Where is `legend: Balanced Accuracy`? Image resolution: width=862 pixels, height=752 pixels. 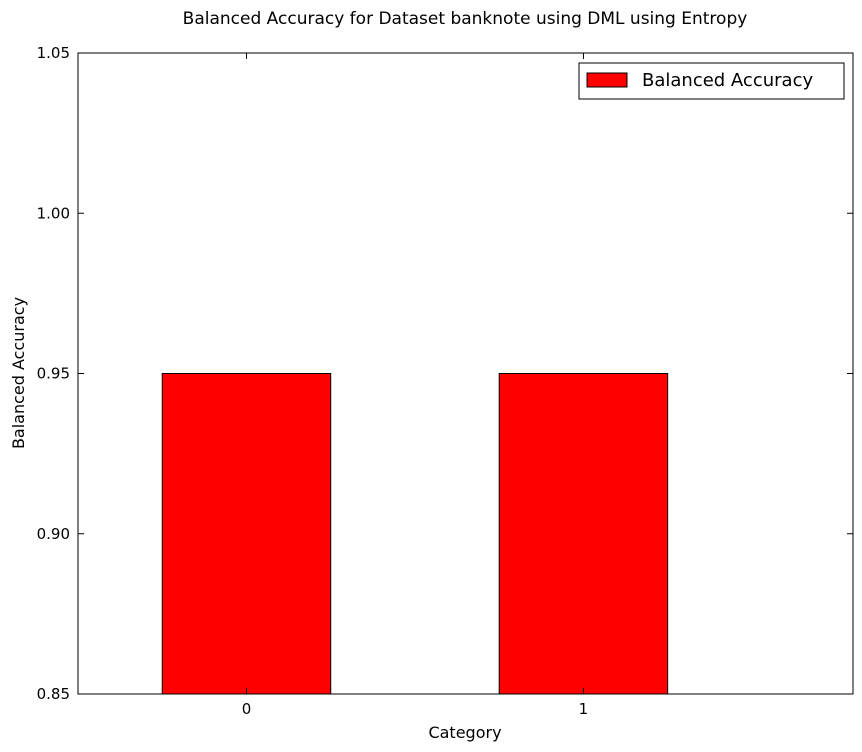
legend: Balanced Accuracy is located at coordinates (711, 81).